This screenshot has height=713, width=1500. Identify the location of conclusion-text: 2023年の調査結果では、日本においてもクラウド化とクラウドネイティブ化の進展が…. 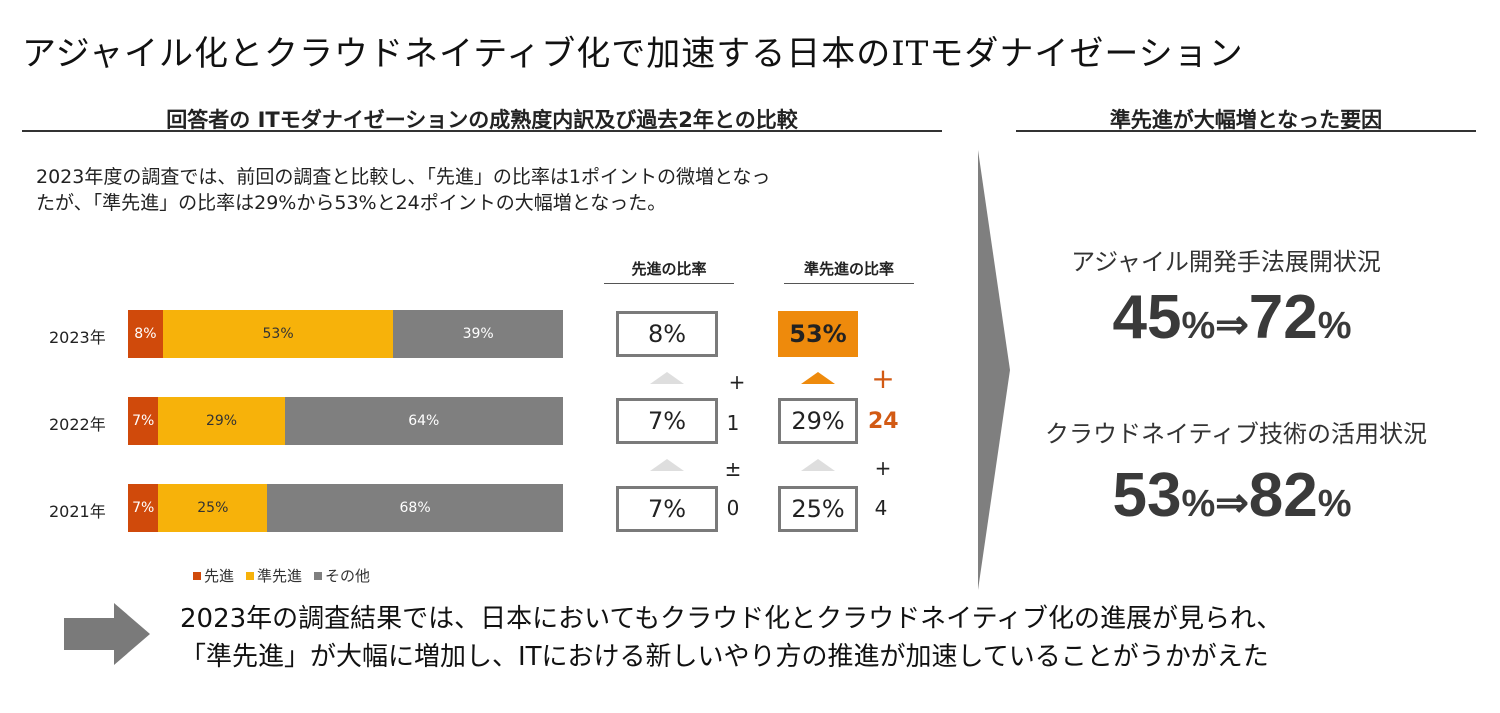
(731, 638).